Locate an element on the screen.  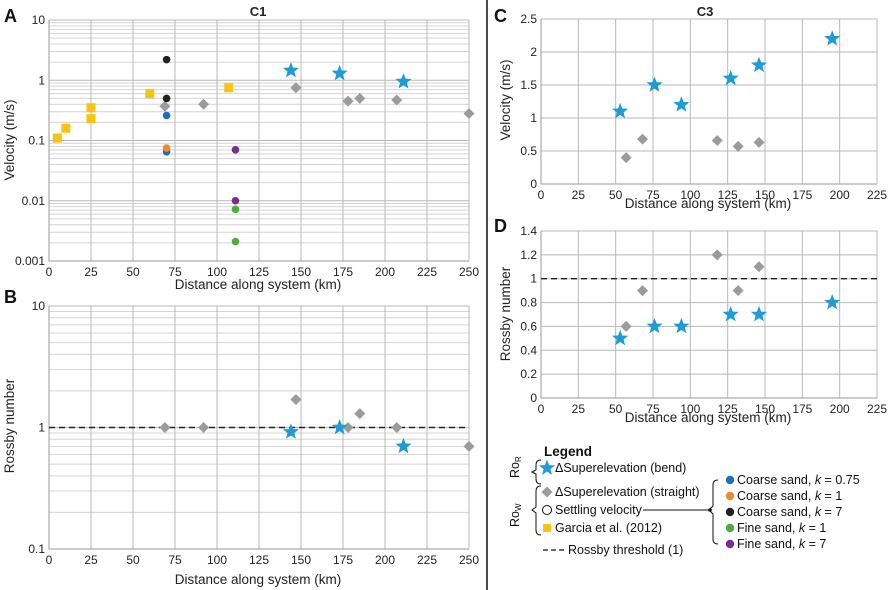
panel-d-xtick-label: 0 is located at coordinates (541, 409).